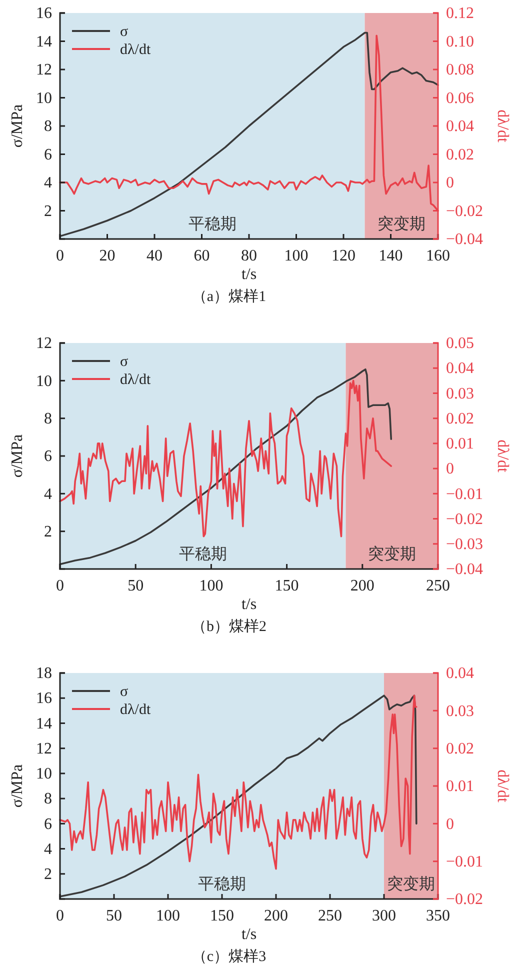 This screenshot has height=977, width=512. What do you see at coordinates (229, 956) in the screenshot?
I see `text: （c）煤样3` at bounding box center [229, 956].